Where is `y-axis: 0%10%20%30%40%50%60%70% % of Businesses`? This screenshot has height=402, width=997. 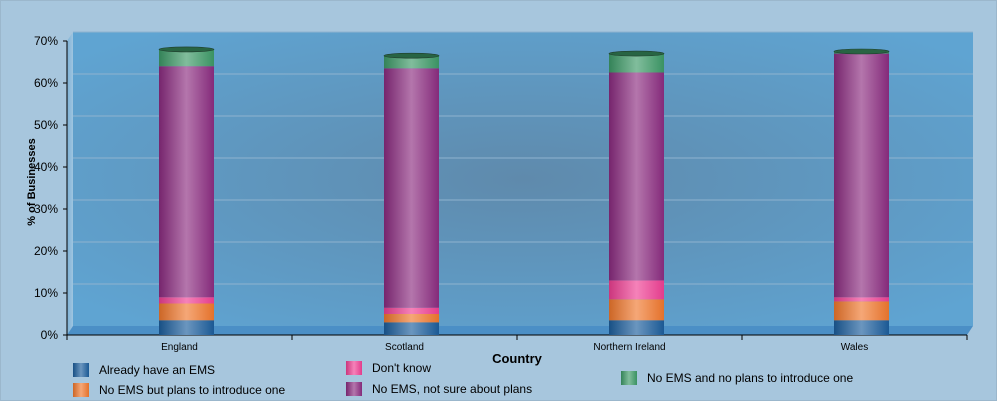 y-axis: 0%10%20%30%40%50%60%70% % of Businesses is located at coordinates (46, 188).